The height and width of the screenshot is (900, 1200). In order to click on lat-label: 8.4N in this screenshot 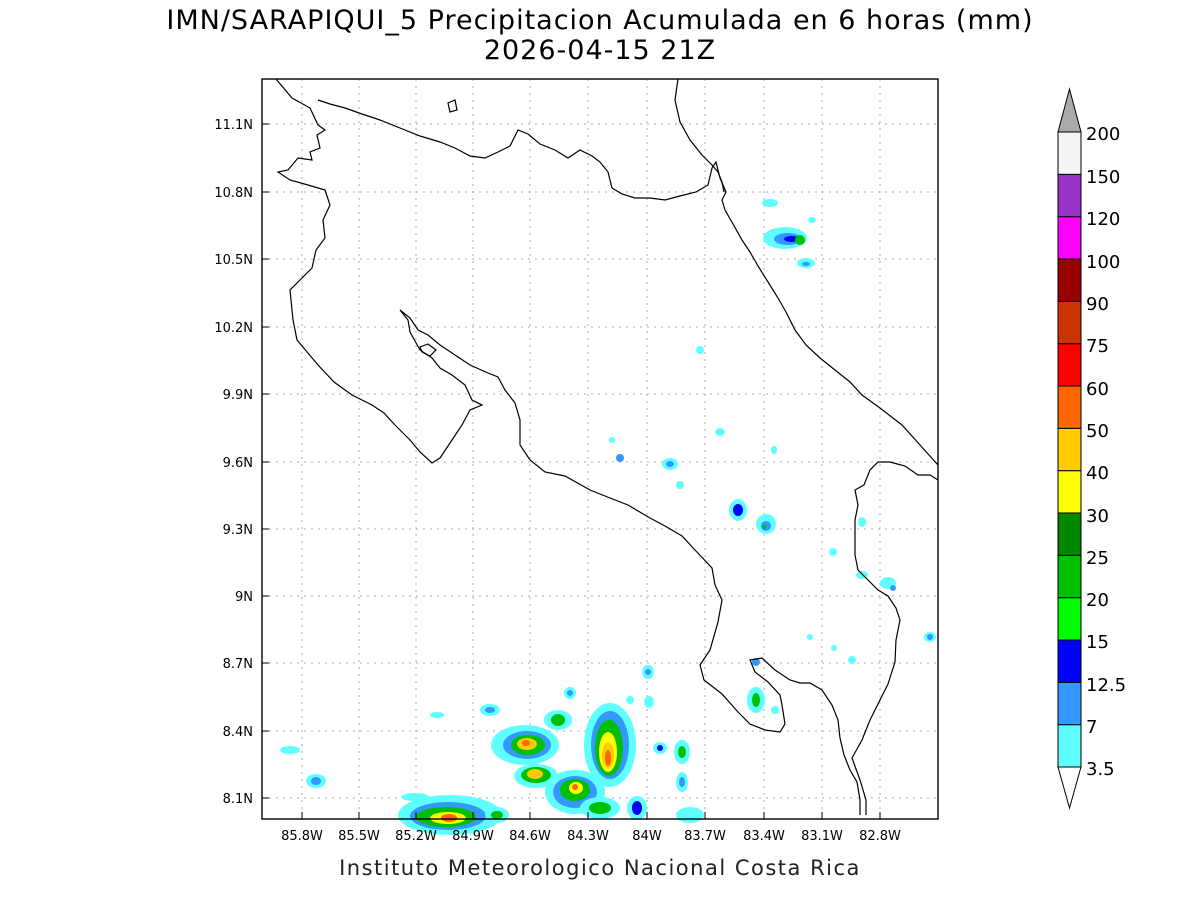, I will do `click(238, 732)`.